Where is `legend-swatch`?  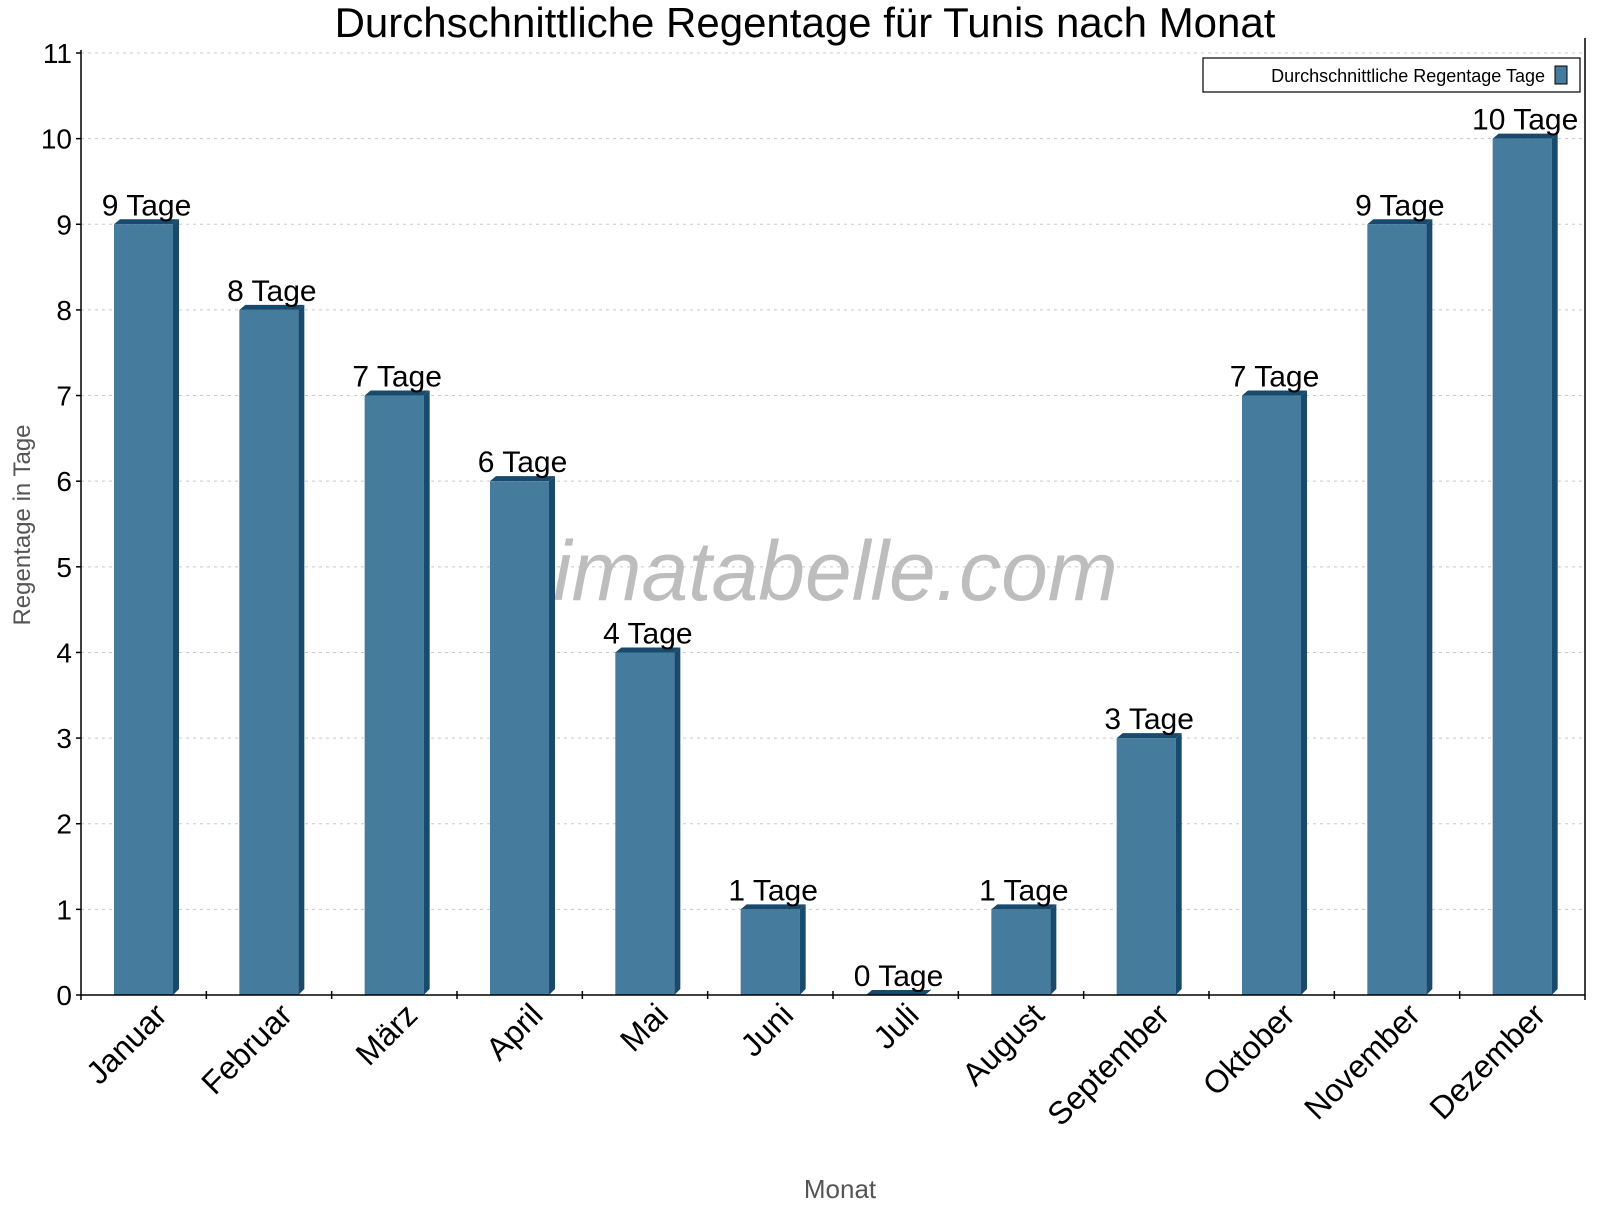 legend-swatch is located at coordinates (1561, 75).